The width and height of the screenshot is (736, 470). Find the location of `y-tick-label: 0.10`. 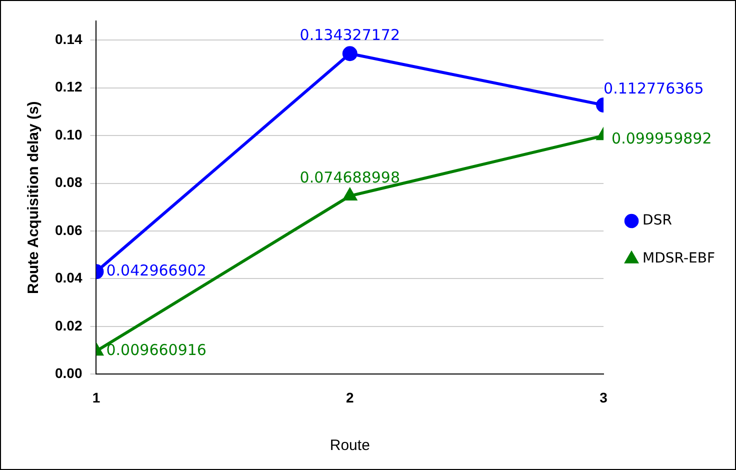

y-tick-label: 0.10 is located at coordinates (68, 134).